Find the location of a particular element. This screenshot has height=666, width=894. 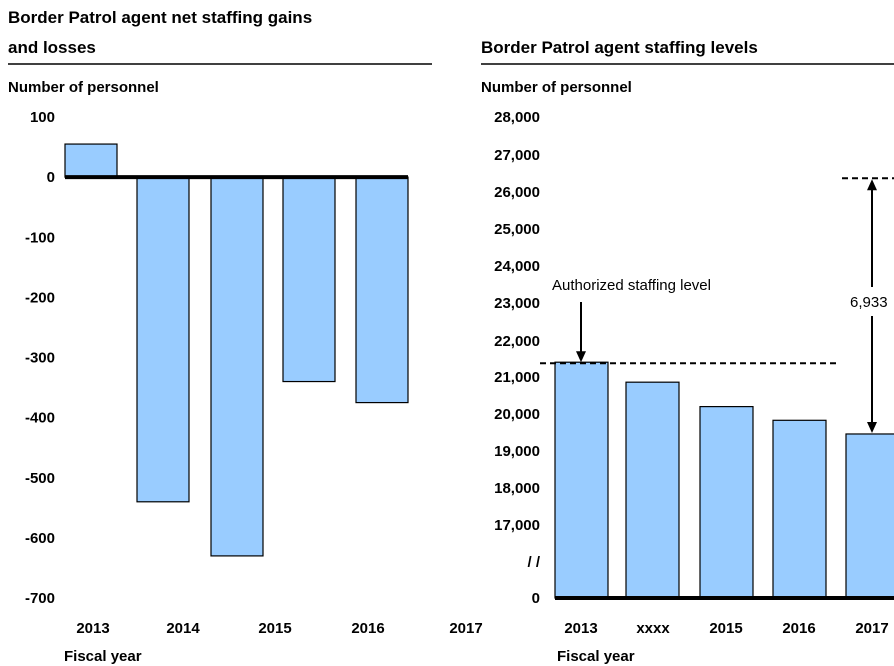

right-y-tick-label: 21,000 is located at coordinates (517, 377).